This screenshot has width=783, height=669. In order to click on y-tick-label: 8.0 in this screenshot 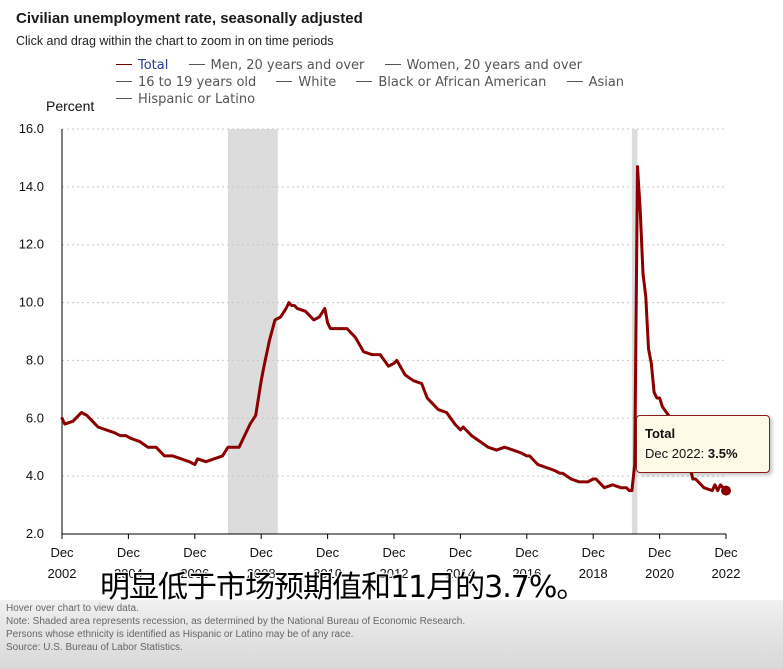, I will do `click(35, 359)`.